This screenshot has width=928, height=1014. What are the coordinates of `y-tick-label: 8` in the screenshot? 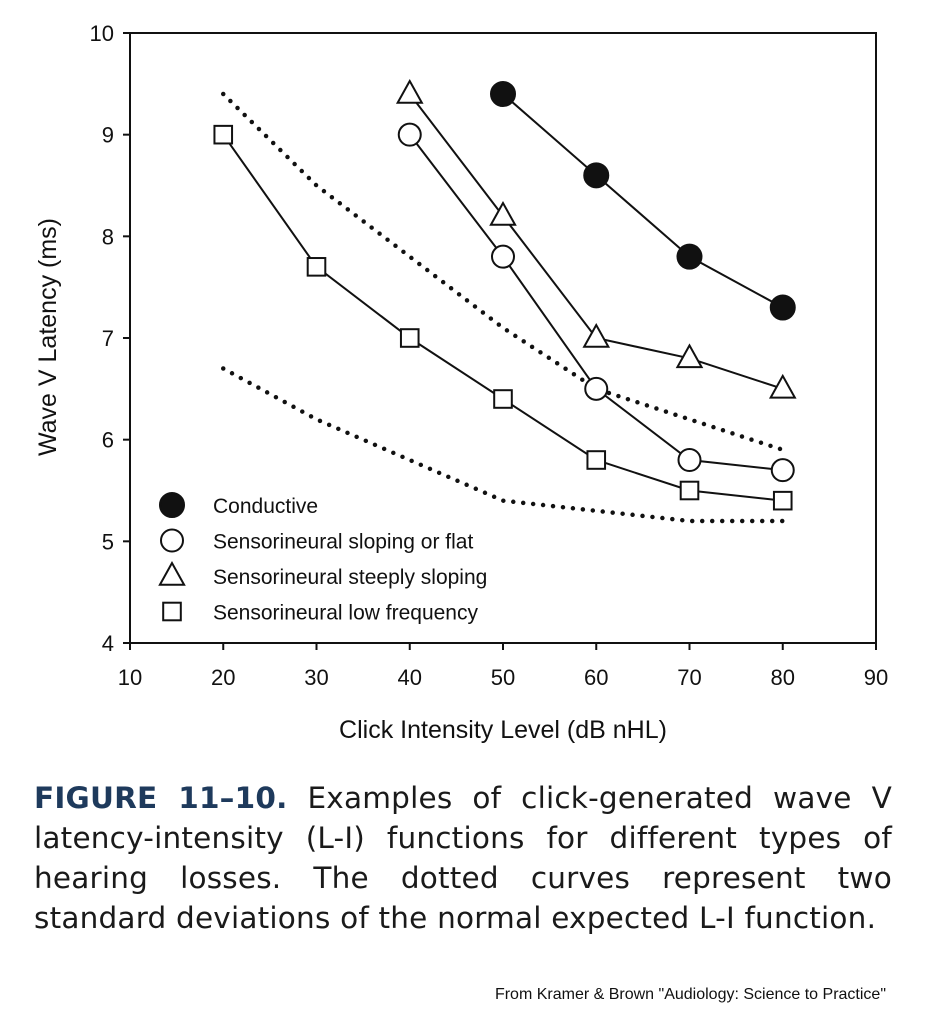 It's located at (108, 236).